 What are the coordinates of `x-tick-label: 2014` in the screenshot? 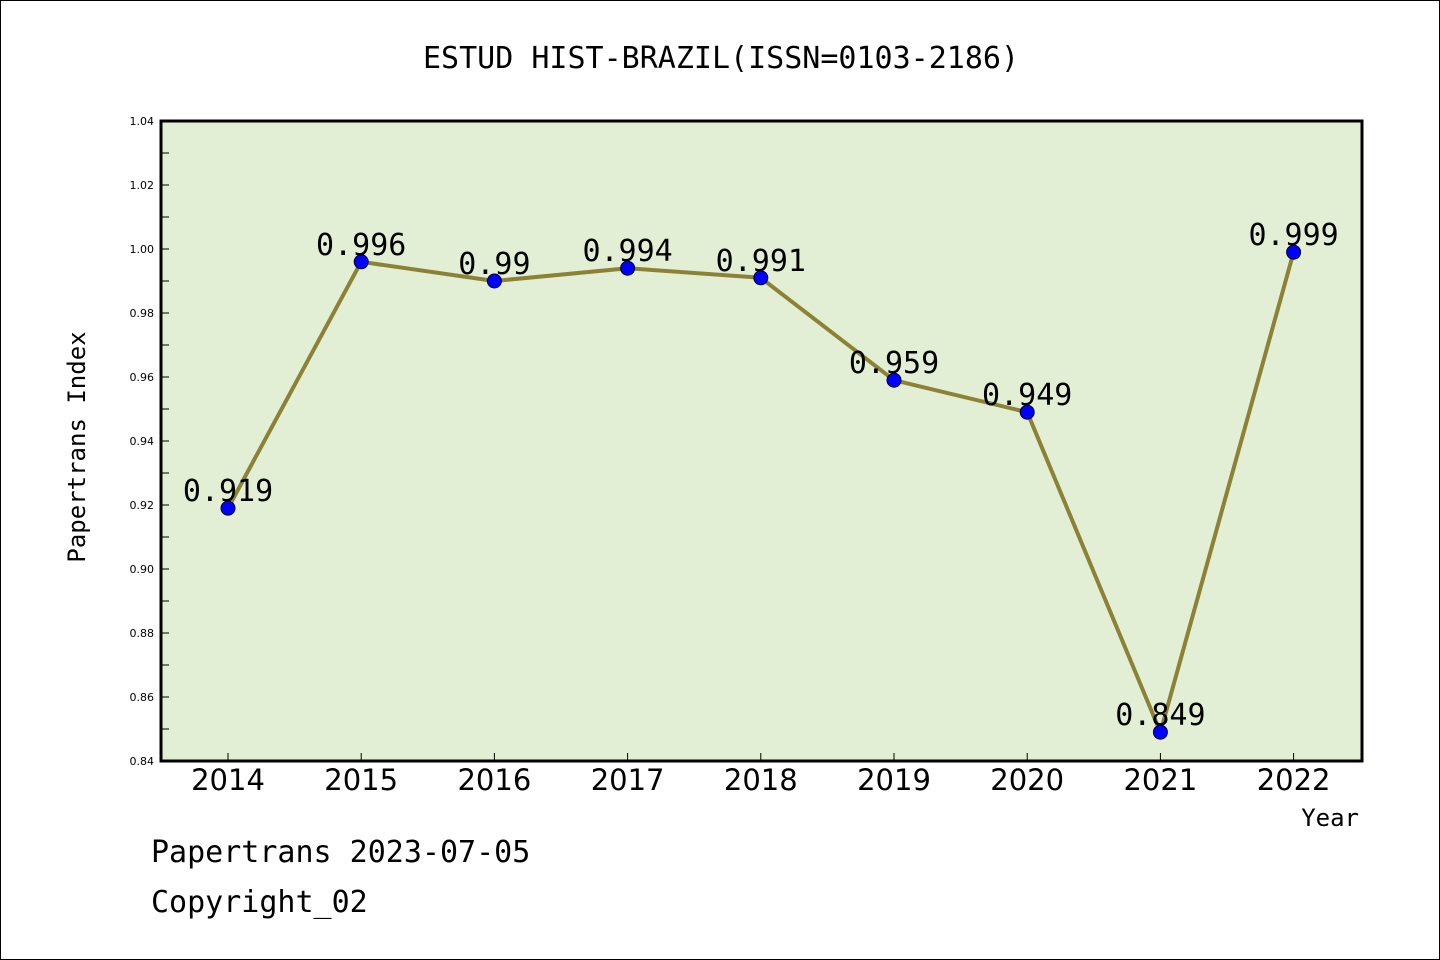 It's located at (228, 780).